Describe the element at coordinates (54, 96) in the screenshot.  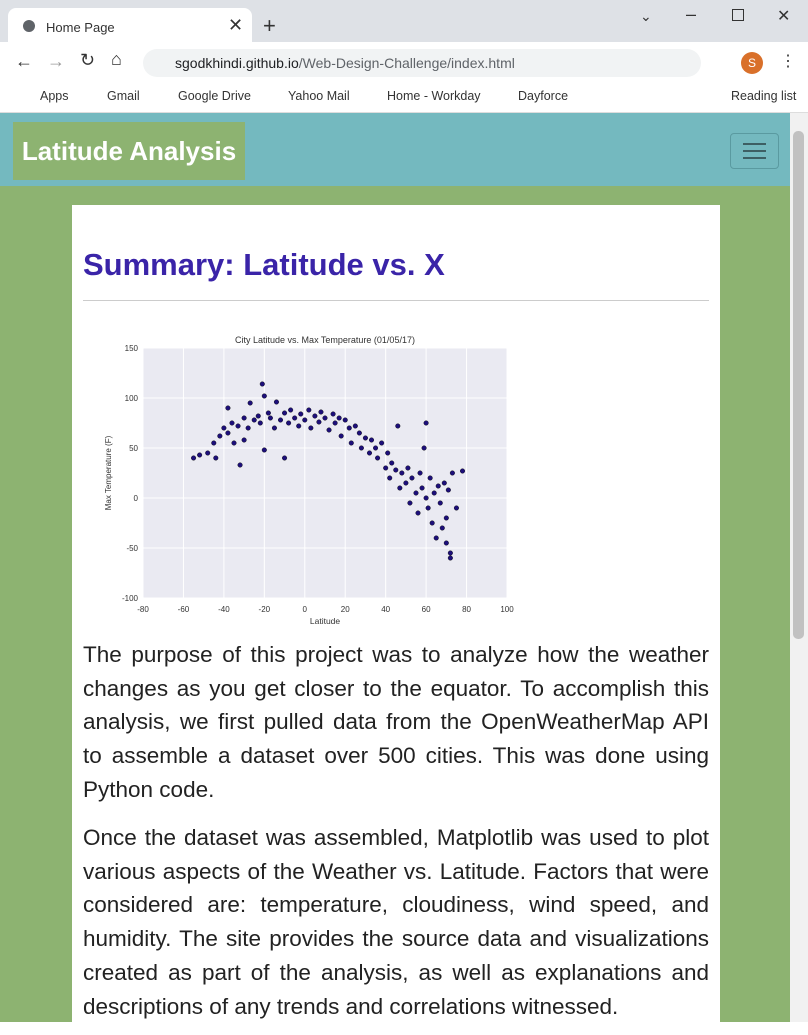
I see `bookmark: Apps` at that location.